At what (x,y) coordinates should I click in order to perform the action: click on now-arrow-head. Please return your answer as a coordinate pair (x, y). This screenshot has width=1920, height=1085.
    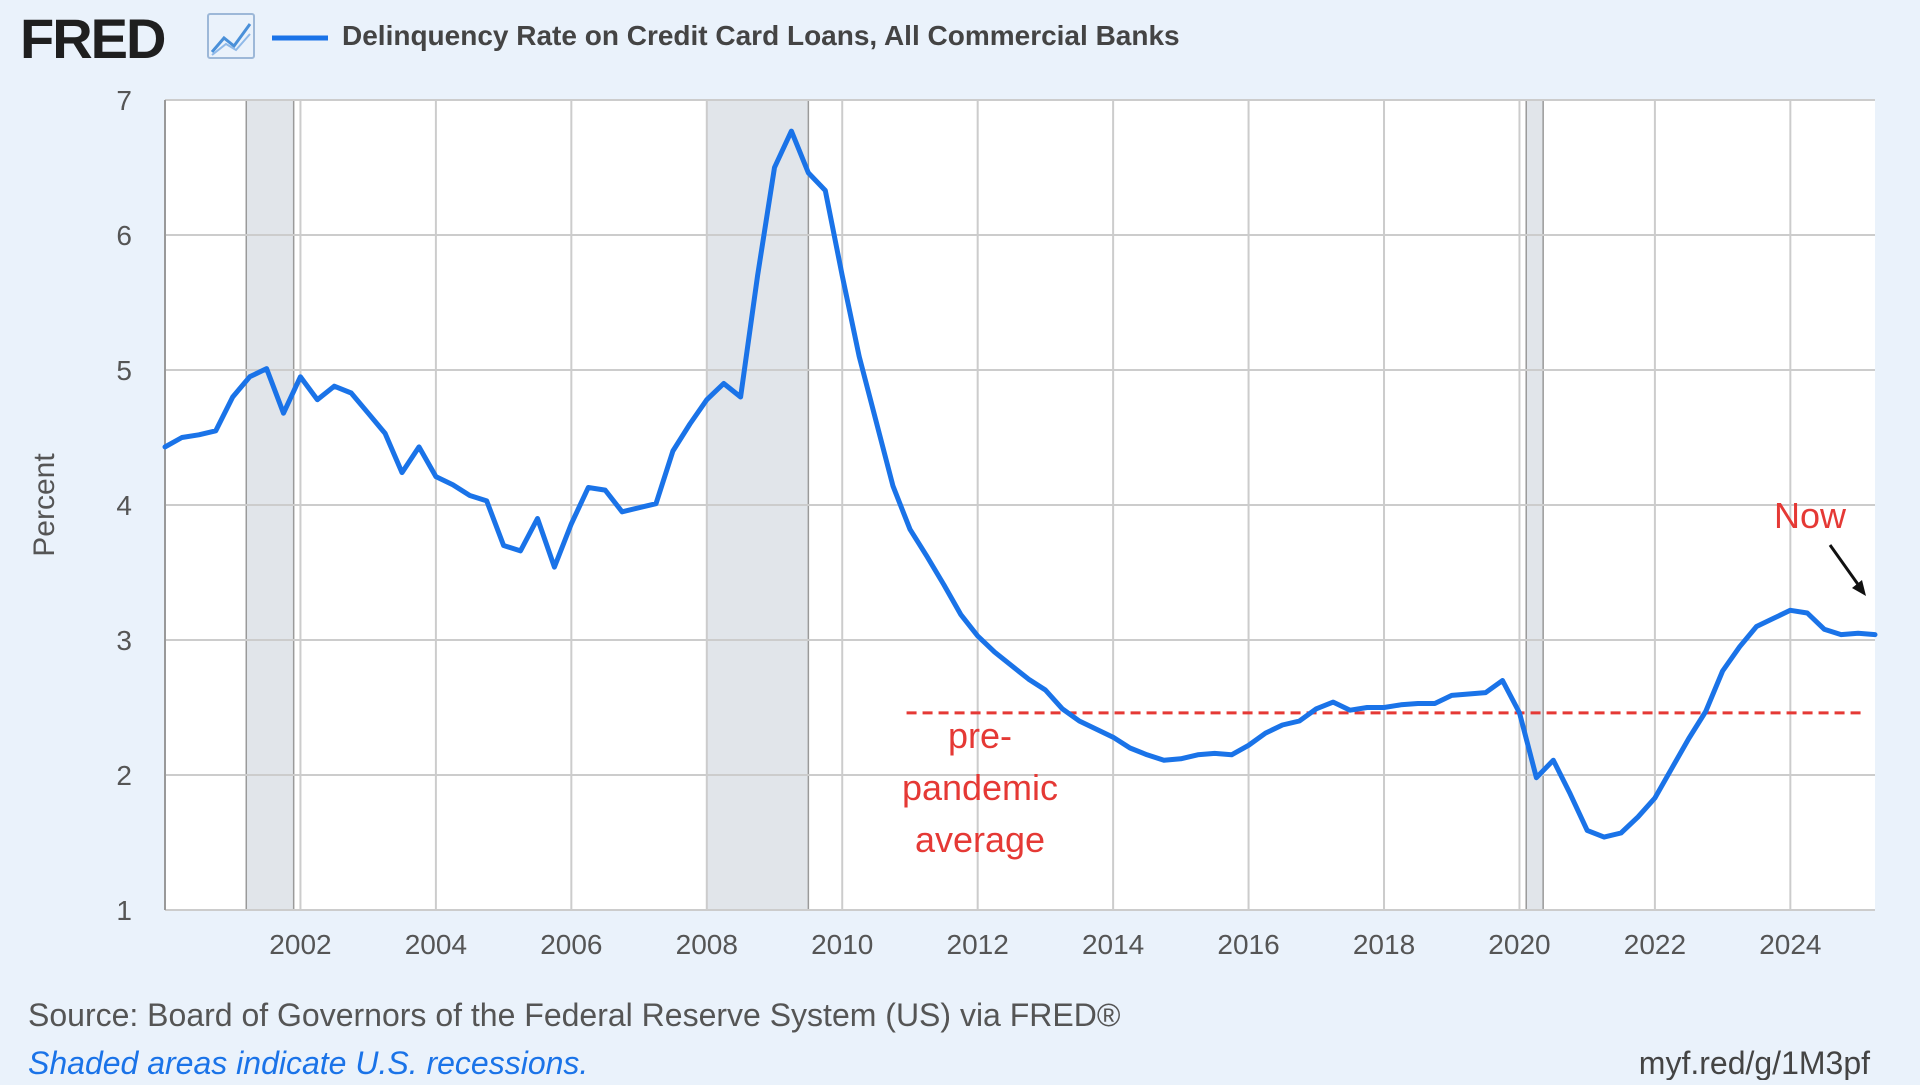
    Looking at the image, I should click on (1859, 588).